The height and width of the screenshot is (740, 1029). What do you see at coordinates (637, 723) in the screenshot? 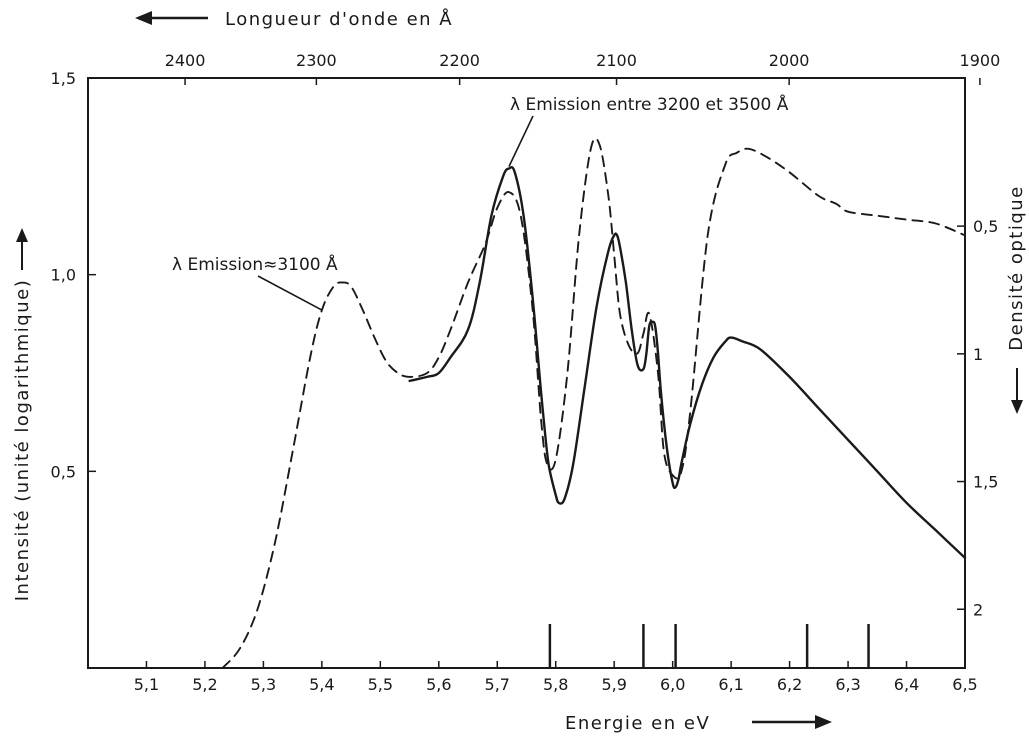
I see `bottom-axis-title: Energie en eV` at bounding box center [637, 723].